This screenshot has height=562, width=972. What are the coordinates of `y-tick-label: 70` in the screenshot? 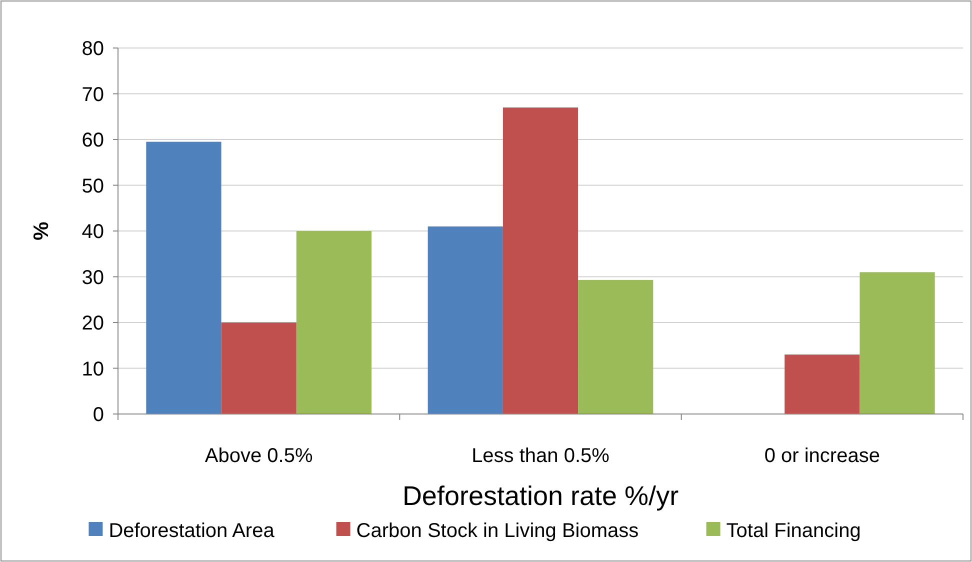 It's located at (93, 95).